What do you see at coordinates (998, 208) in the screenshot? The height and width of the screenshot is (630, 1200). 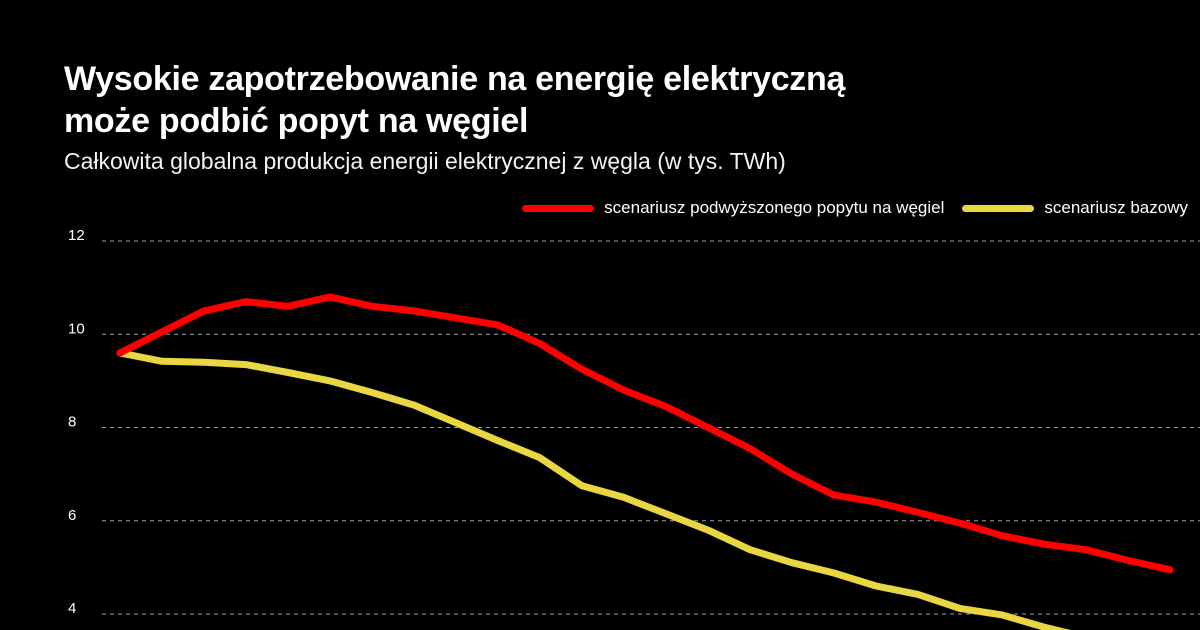 I see `legend-swatch-base` at bounding box center [998, 208].